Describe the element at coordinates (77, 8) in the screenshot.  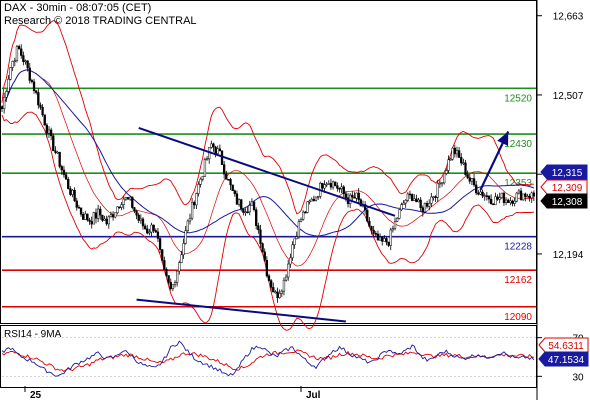
I see `chart-title: DAX - 30min - 08:07:05 (CET)` at that location.